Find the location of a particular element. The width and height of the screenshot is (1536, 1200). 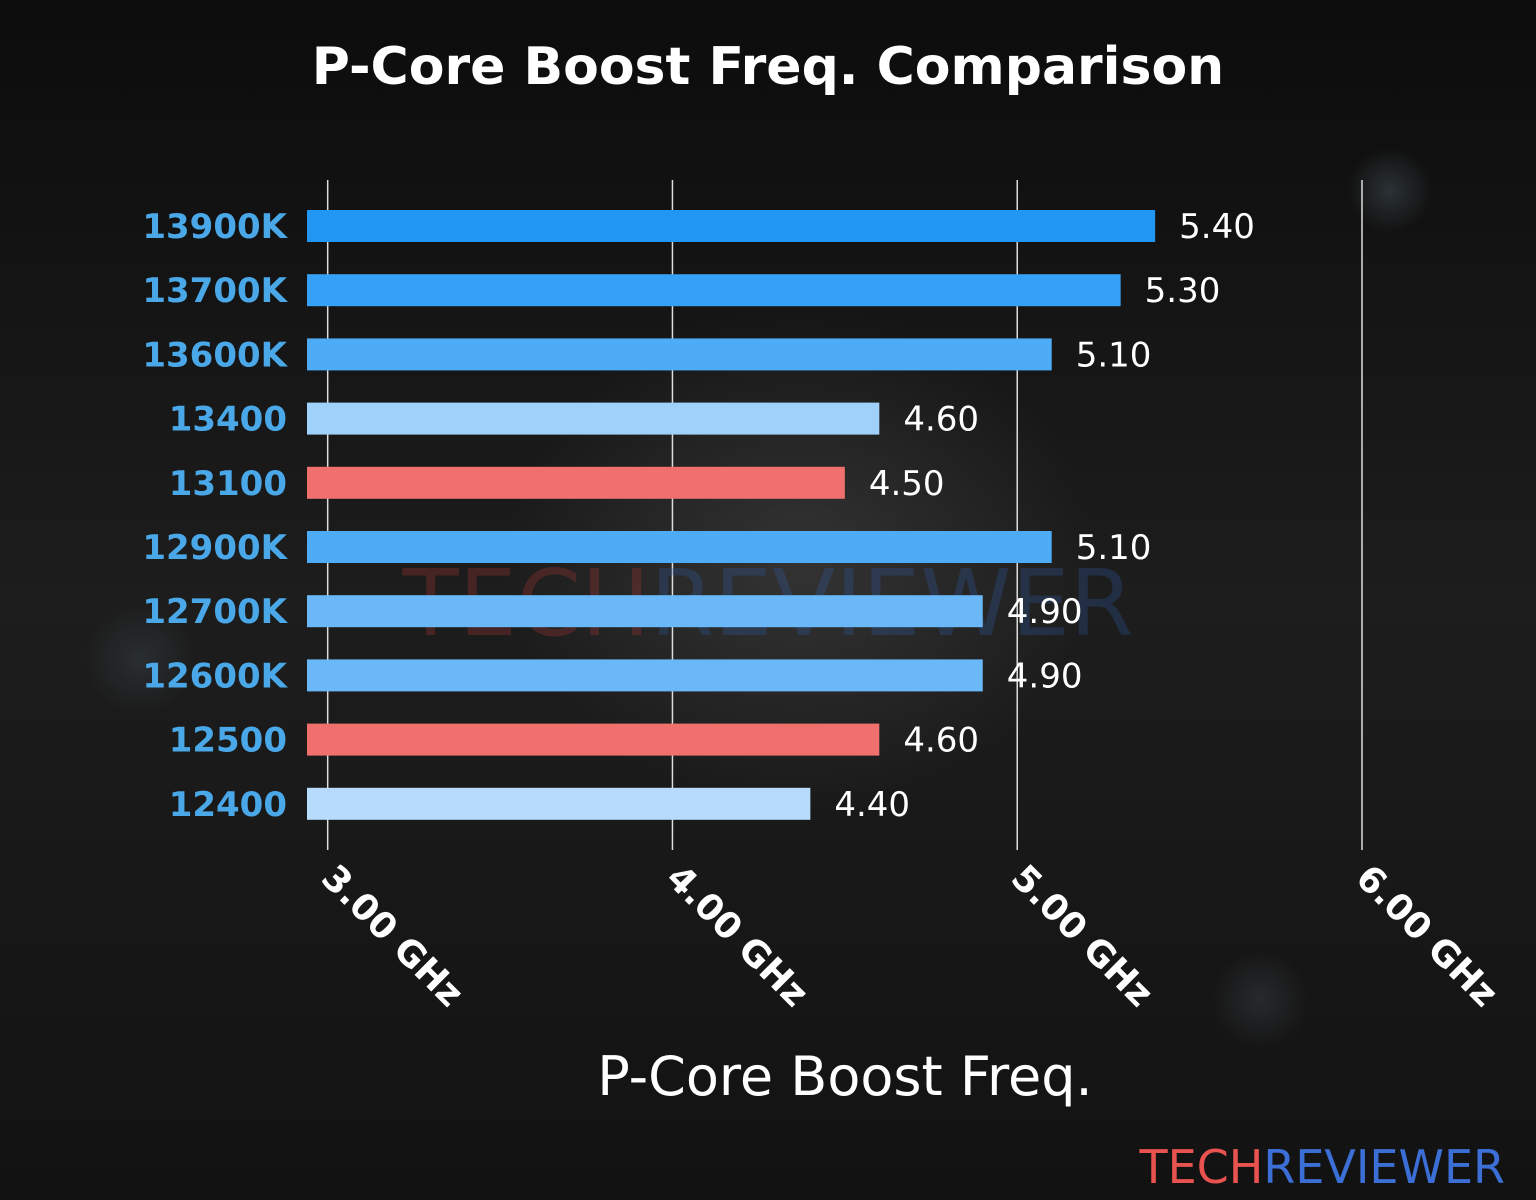

brand-logo: TECHREVIEWER is located at coordinates (1321, 1167).